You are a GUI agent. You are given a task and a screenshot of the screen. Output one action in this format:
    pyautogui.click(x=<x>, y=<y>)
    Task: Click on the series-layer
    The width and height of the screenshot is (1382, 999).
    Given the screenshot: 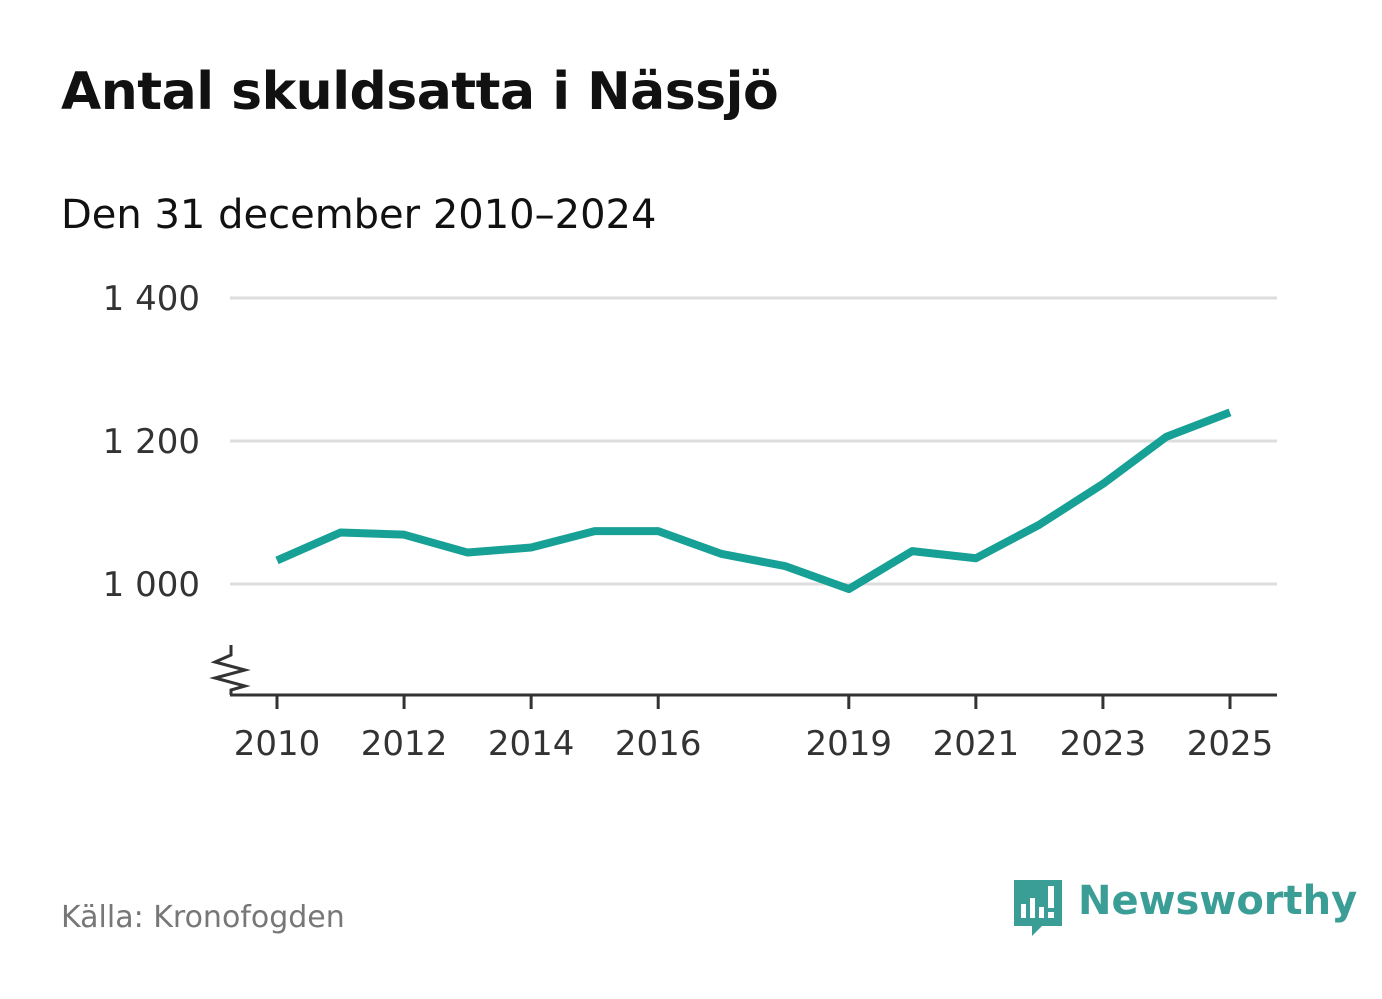 What is the action you would take?
    pyautogui.click(x=753, y=501)
    